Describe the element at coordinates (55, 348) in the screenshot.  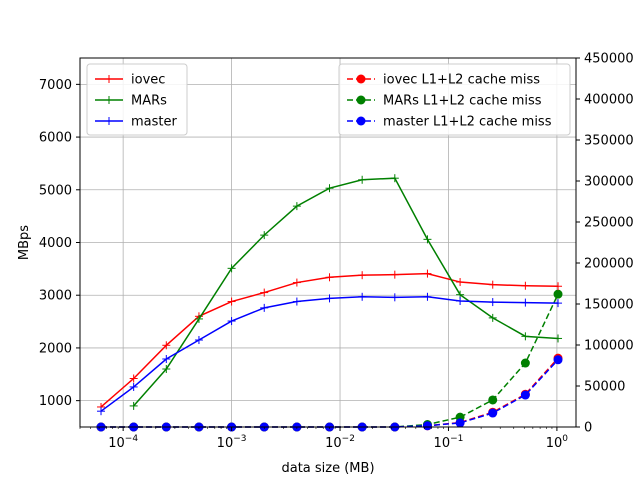
I see `y-tick-label: 2000` at that location.